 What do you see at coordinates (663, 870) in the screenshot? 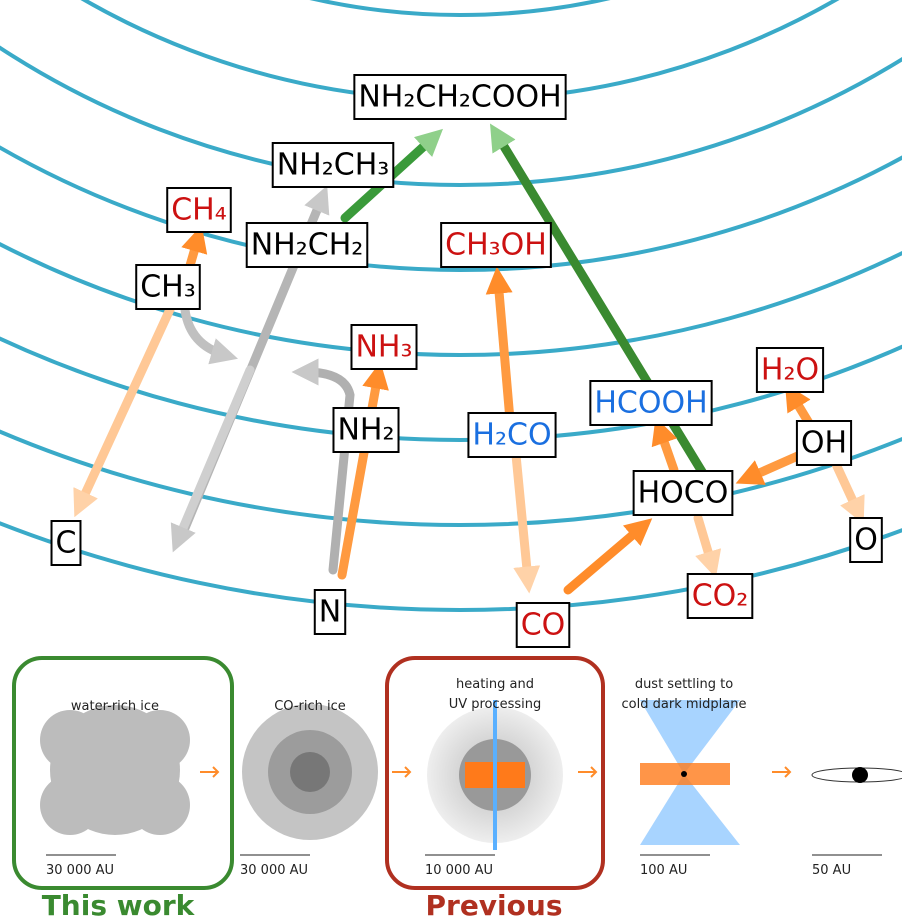
I see `scale-label: 100 AU` at bounding box center [663, 870].